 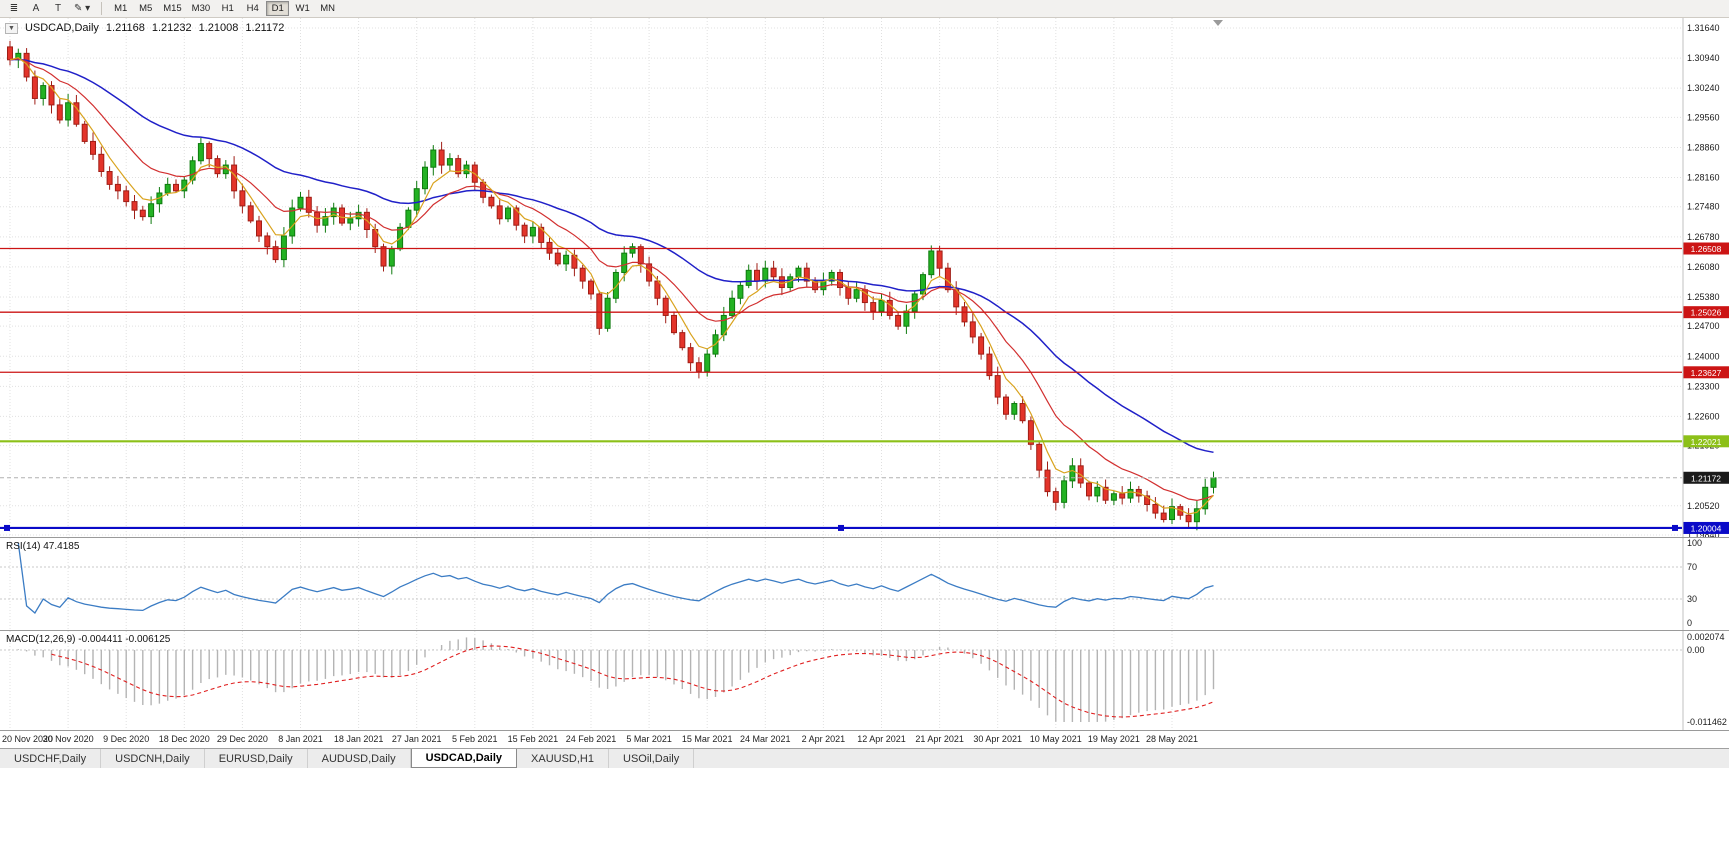 I want to click on ohlc-low: 1.21008, so click(x=218, y=28).